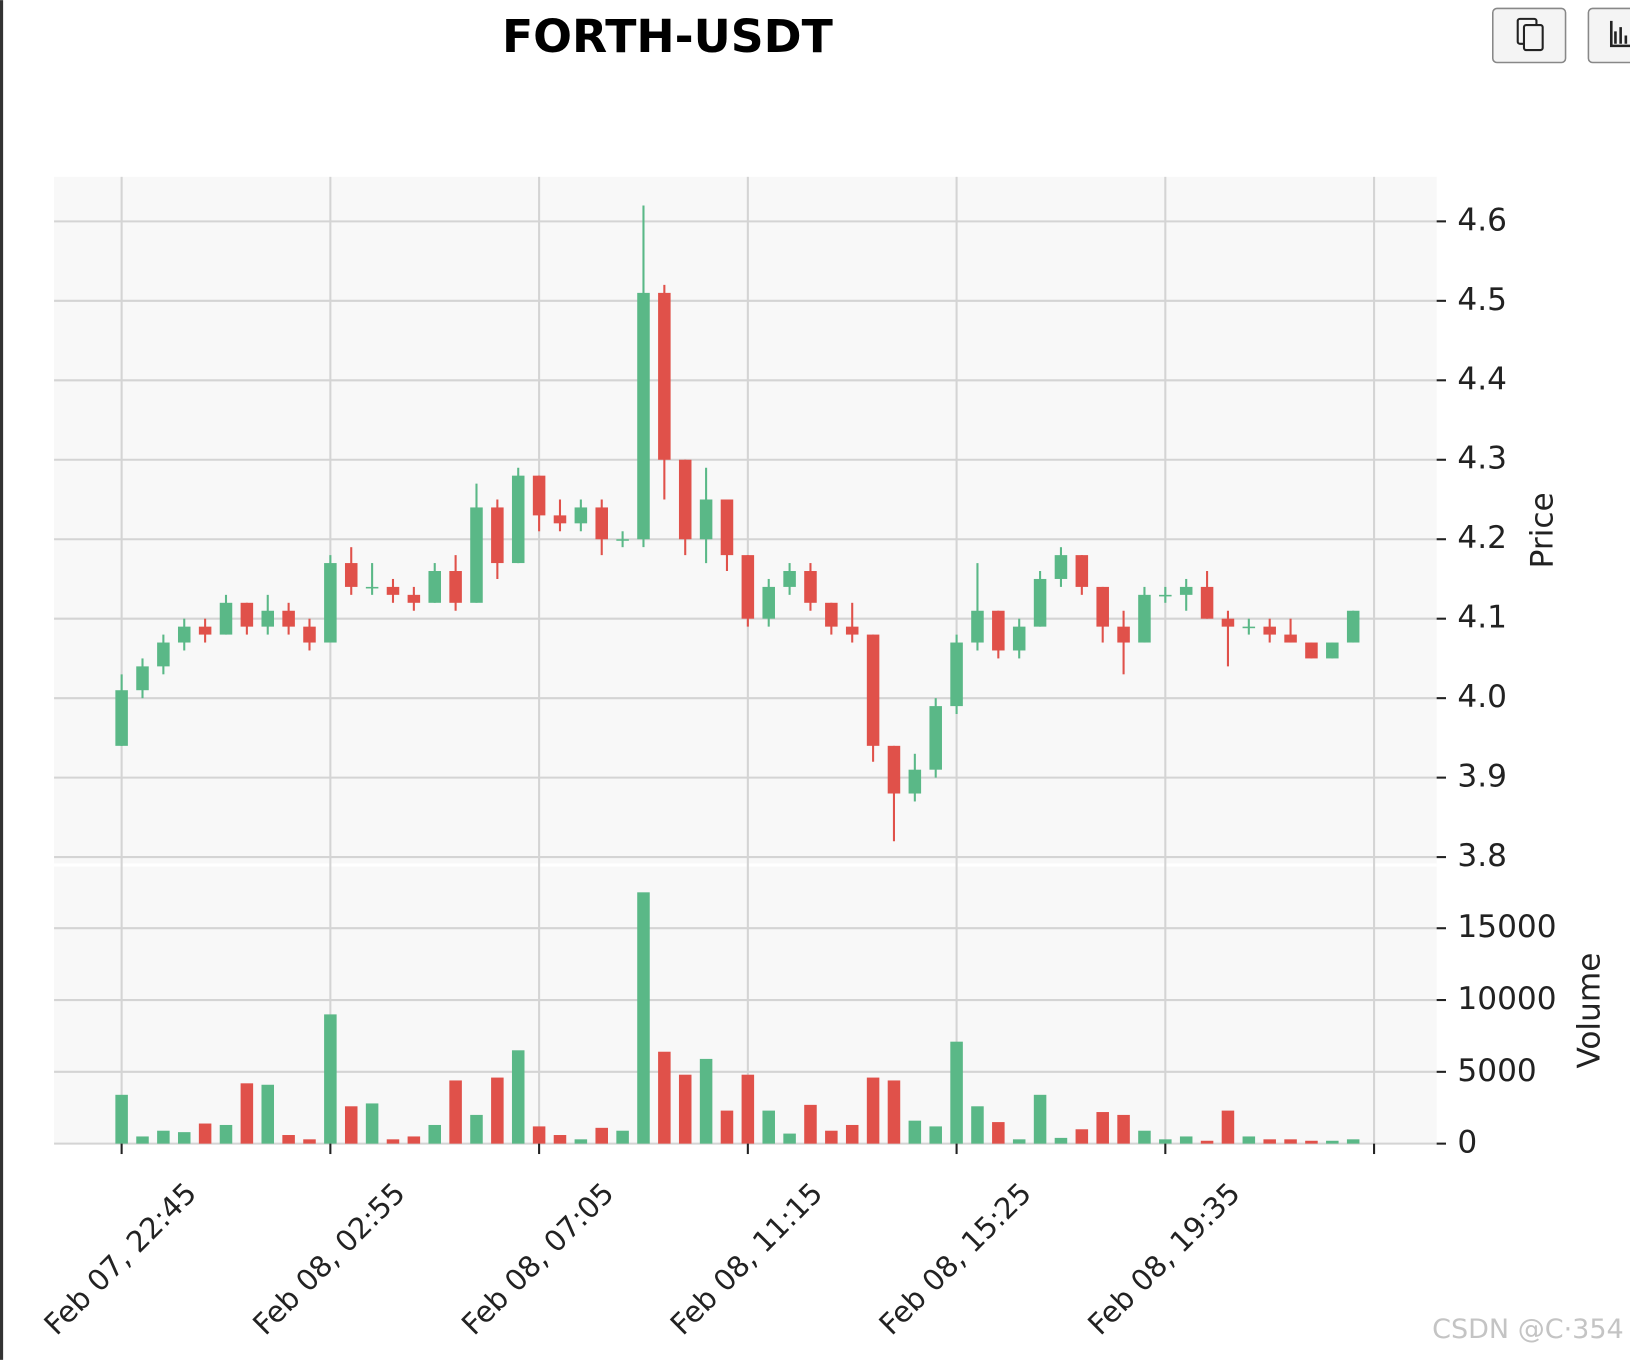  What do you see at coordinates (1533, 38) in the screenshot?
I see `copy-icon` at bounding box center [1533, 38].